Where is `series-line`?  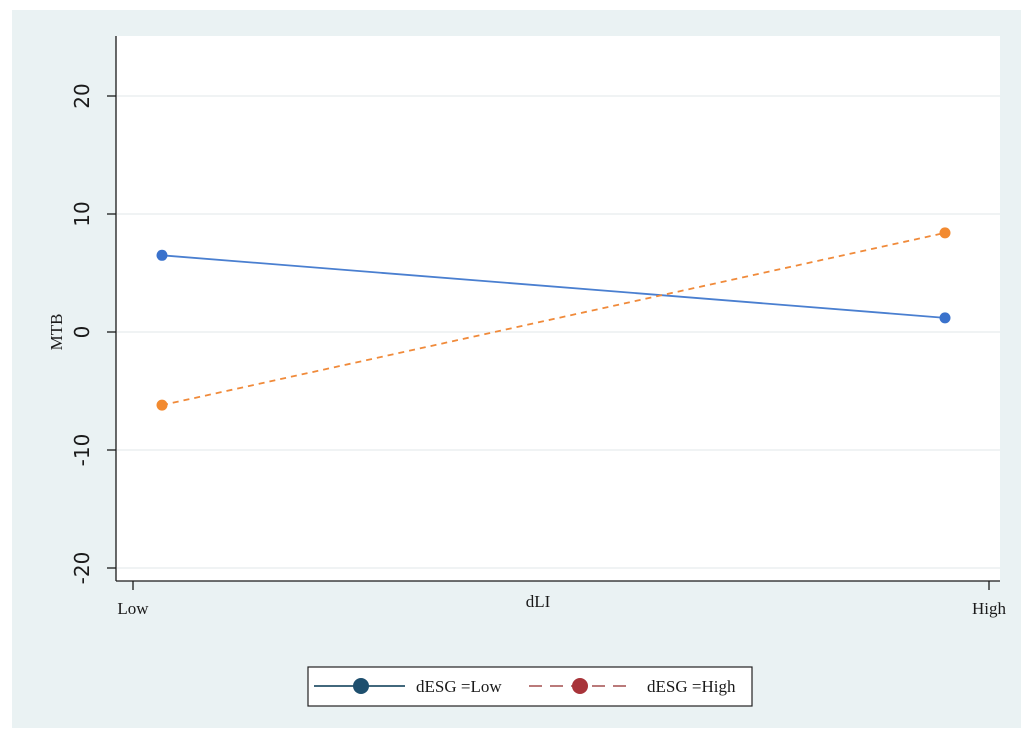
series-line is located at coordinates (553, 286).